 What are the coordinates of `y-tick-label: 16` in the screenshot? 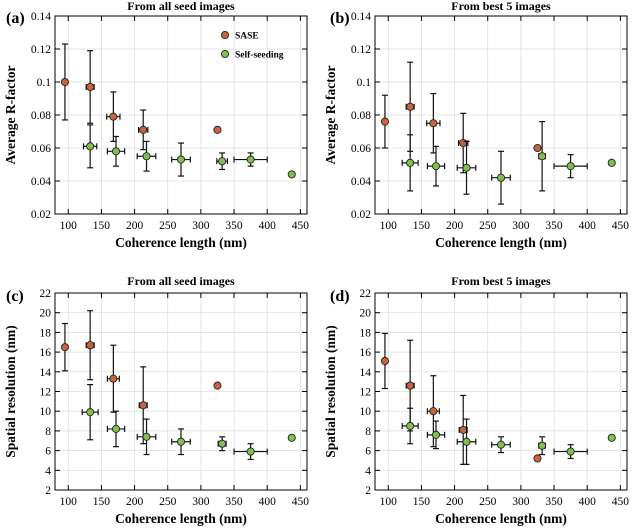 It's located at (366, 353).